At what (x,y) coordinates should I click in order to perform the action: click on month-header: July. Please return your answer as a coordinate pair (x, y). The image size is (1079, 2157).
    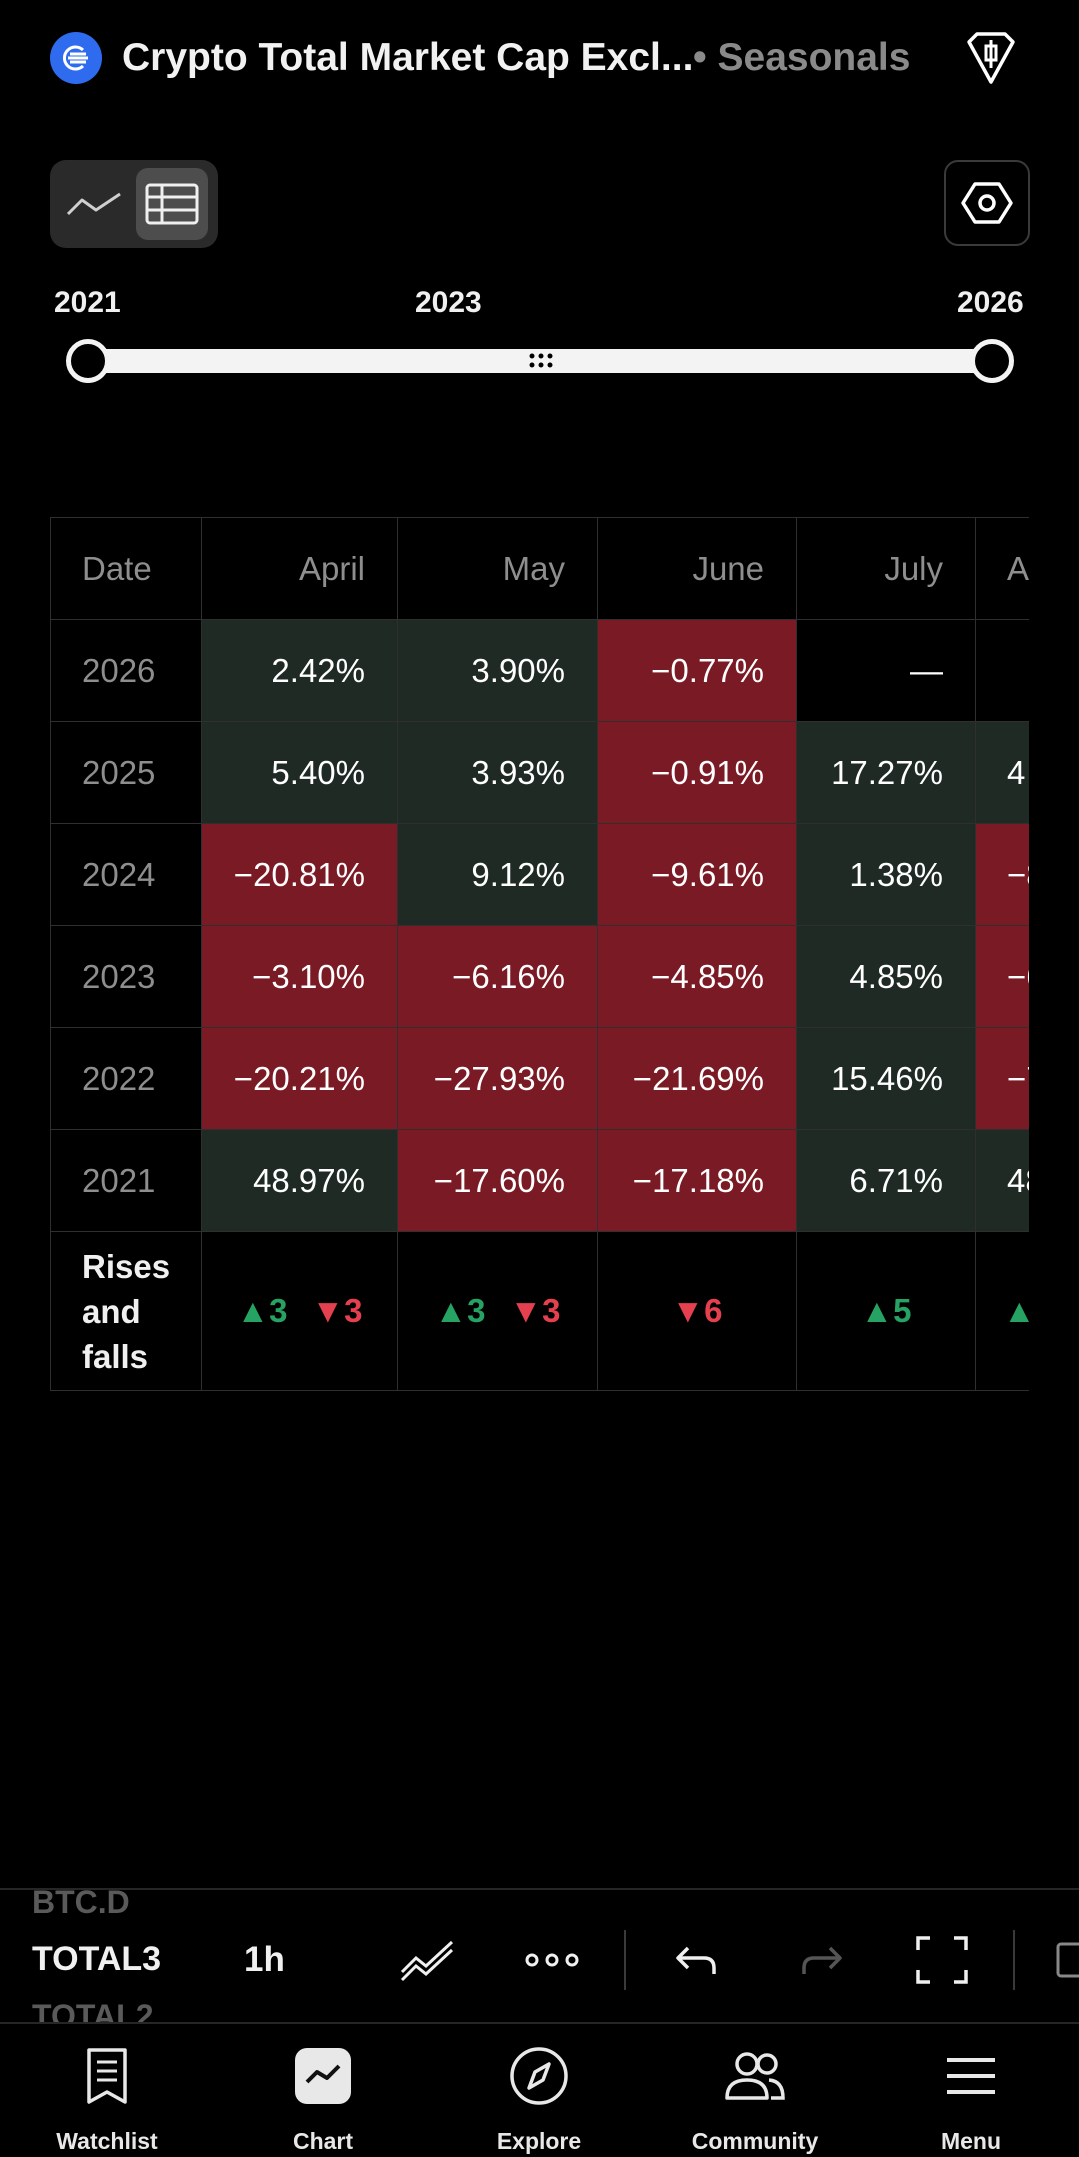
    Looking at the image, I should click on (886, 568).